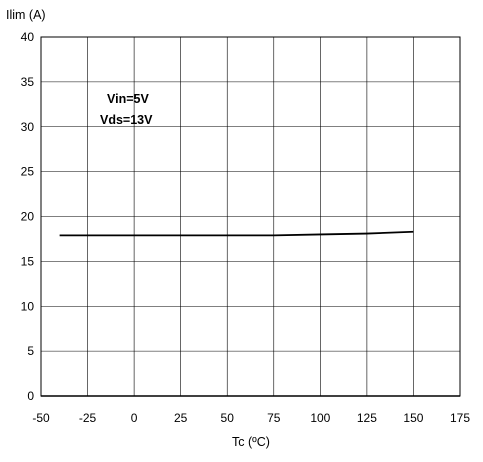 Image resolution: width=483 pixels, height=462 pixels. I want to click on x-tick-label: 50, so click(228, 418).